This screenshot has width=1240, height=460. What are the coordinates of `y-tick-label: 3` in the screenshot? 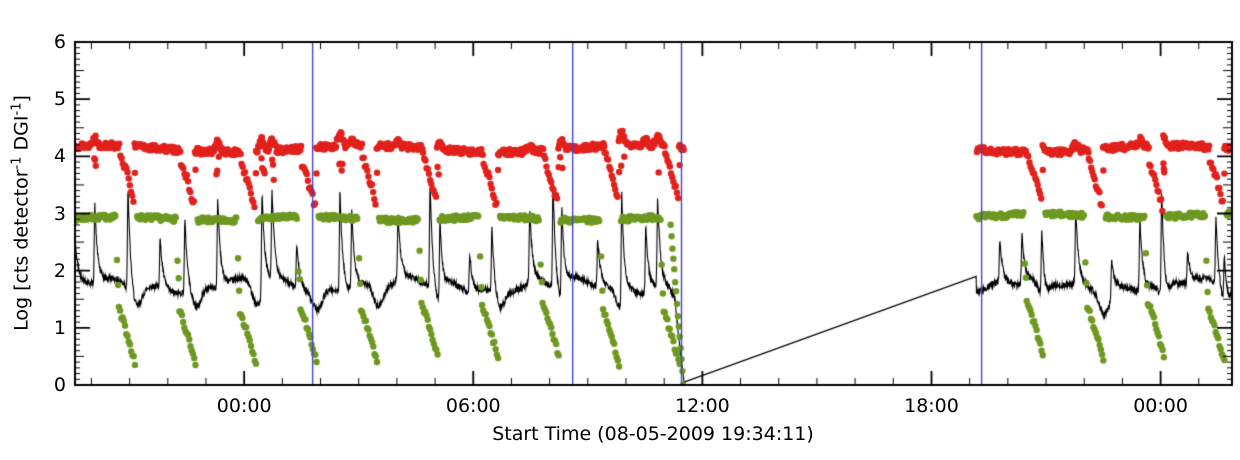 It's located at (59, 213).